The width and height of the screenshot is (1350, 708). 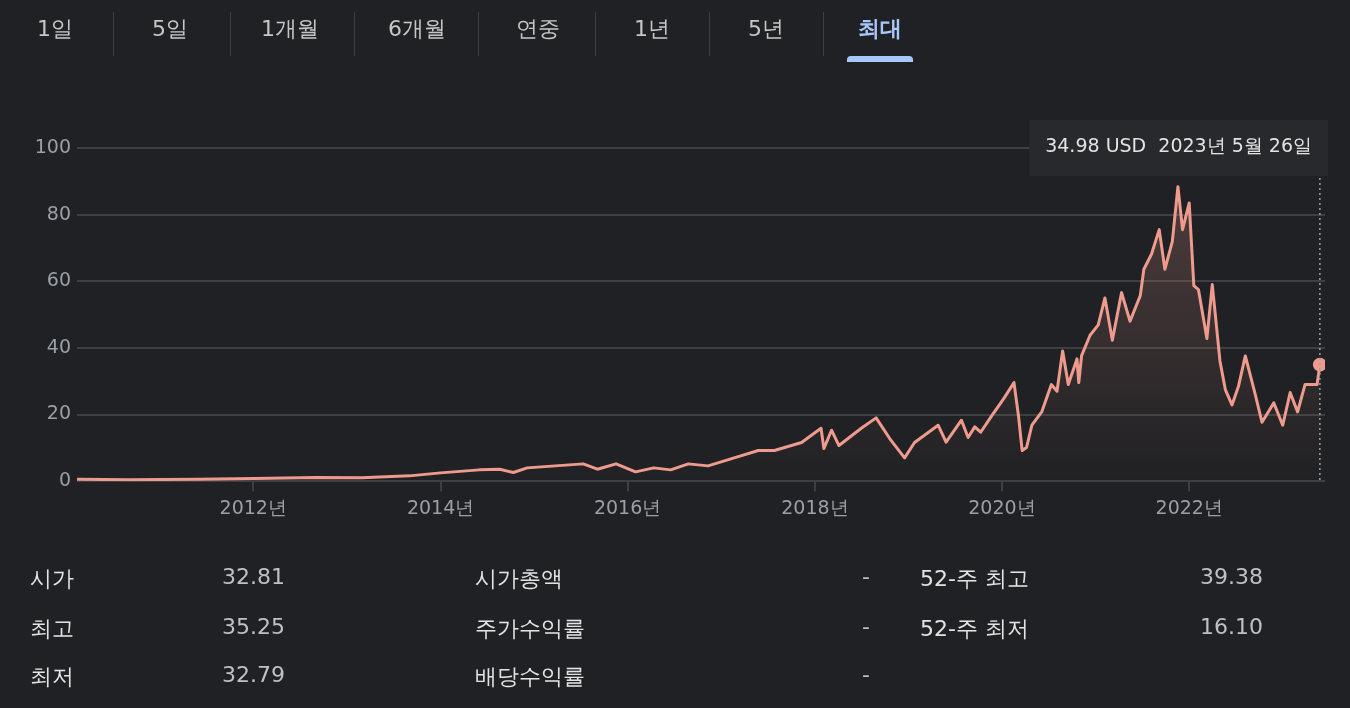 What do you see at coordinates (766, 28) in the screenshot?
I see `category-label: 5년` at bounding box center [766, 28].